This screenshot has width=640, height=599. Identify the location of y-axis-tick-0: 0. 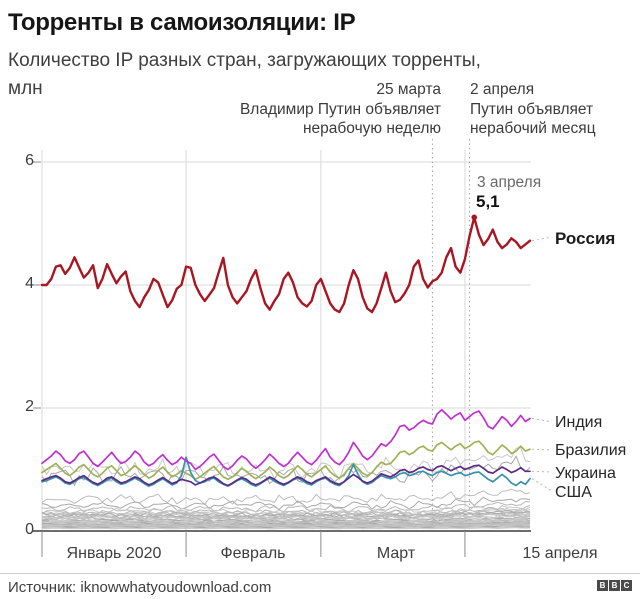
(29, 529).